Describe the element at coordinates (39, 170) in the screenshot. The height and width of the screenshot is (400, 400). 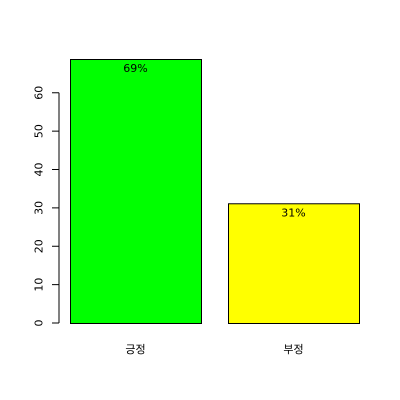
I see `y-tick-label: 40` at that location.